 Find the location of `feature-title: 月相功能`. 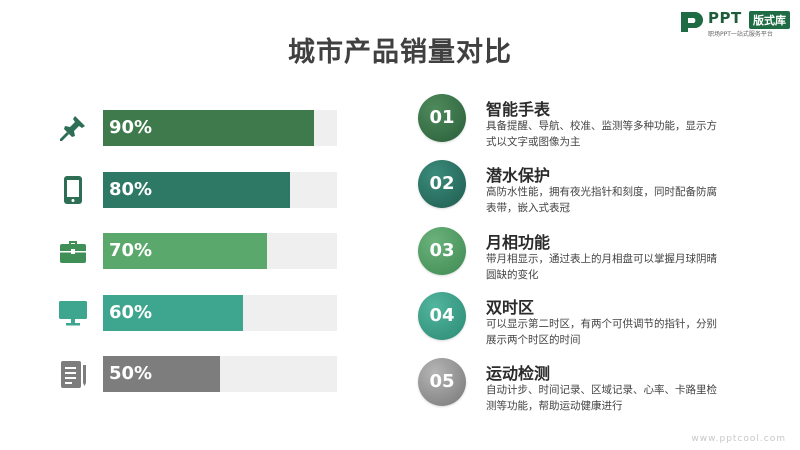

feature-title: 月相功能 is located at coordinates (518, 242).